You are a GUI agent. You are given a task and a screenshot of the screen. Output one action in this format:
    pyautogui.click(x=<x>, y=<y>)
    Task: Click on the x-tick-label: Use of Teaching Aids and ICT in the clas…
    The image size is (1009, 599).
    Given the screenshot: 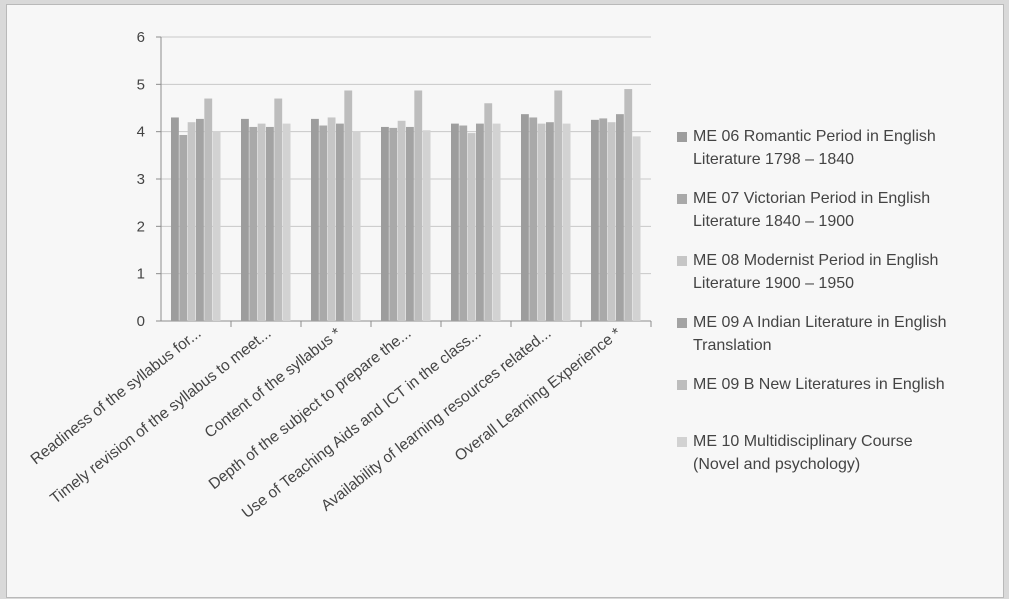 What is the action you would take?
    pyautogui.click(x=362, y=423)
    